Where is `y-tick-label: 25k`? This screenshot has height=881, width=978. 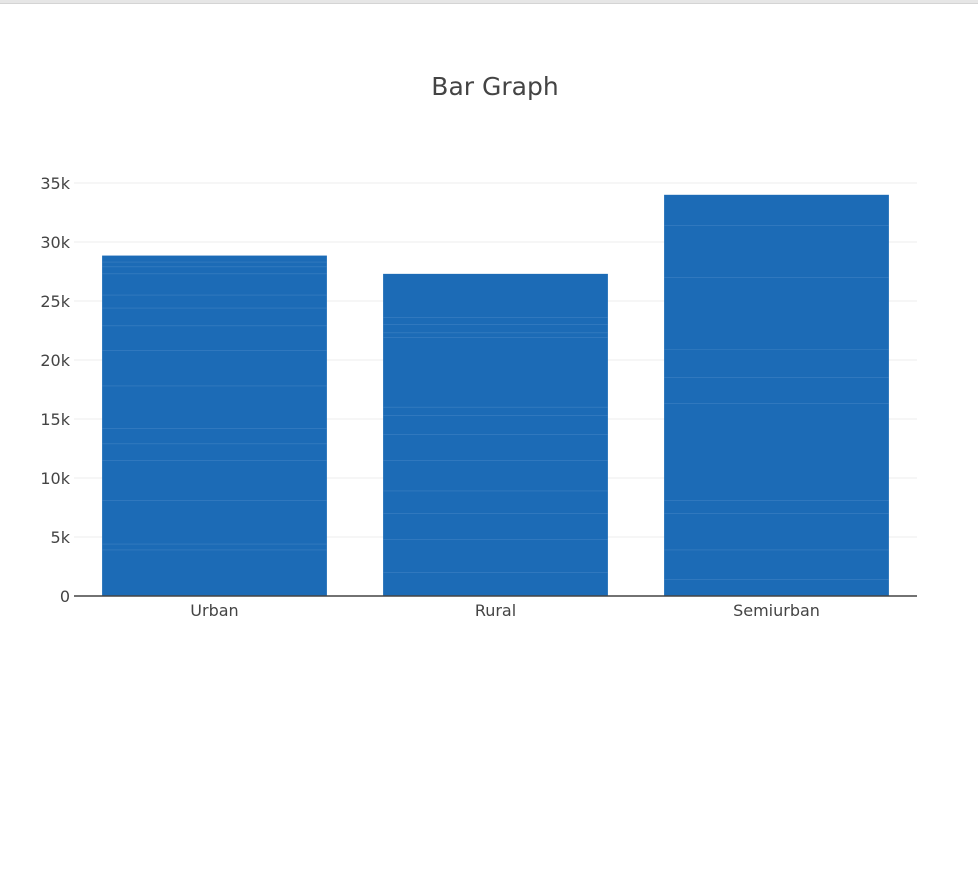 y-tick-label: 25k is located at coordinates (55, 301).